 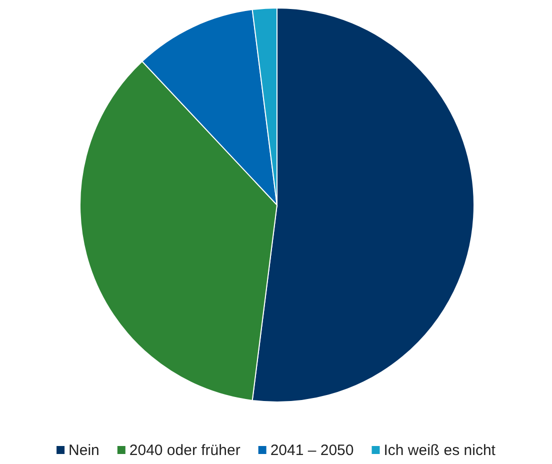 I want to click on legend-label: Nein, so click(x=84, y=450).